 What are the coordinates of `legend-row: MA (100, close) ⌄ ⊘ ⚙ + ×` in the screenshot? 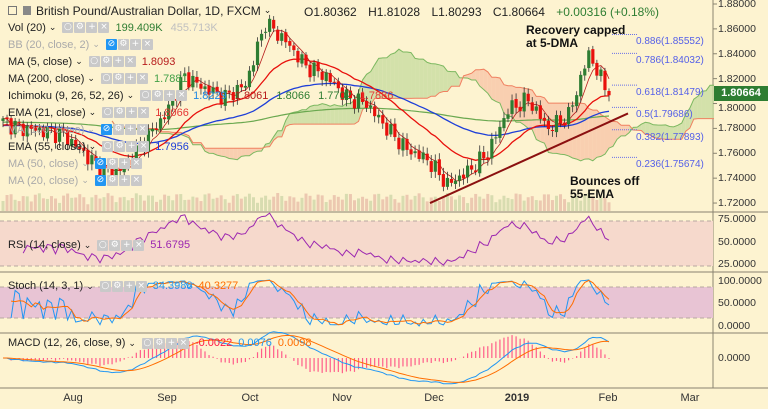 It's located at (204, 129).